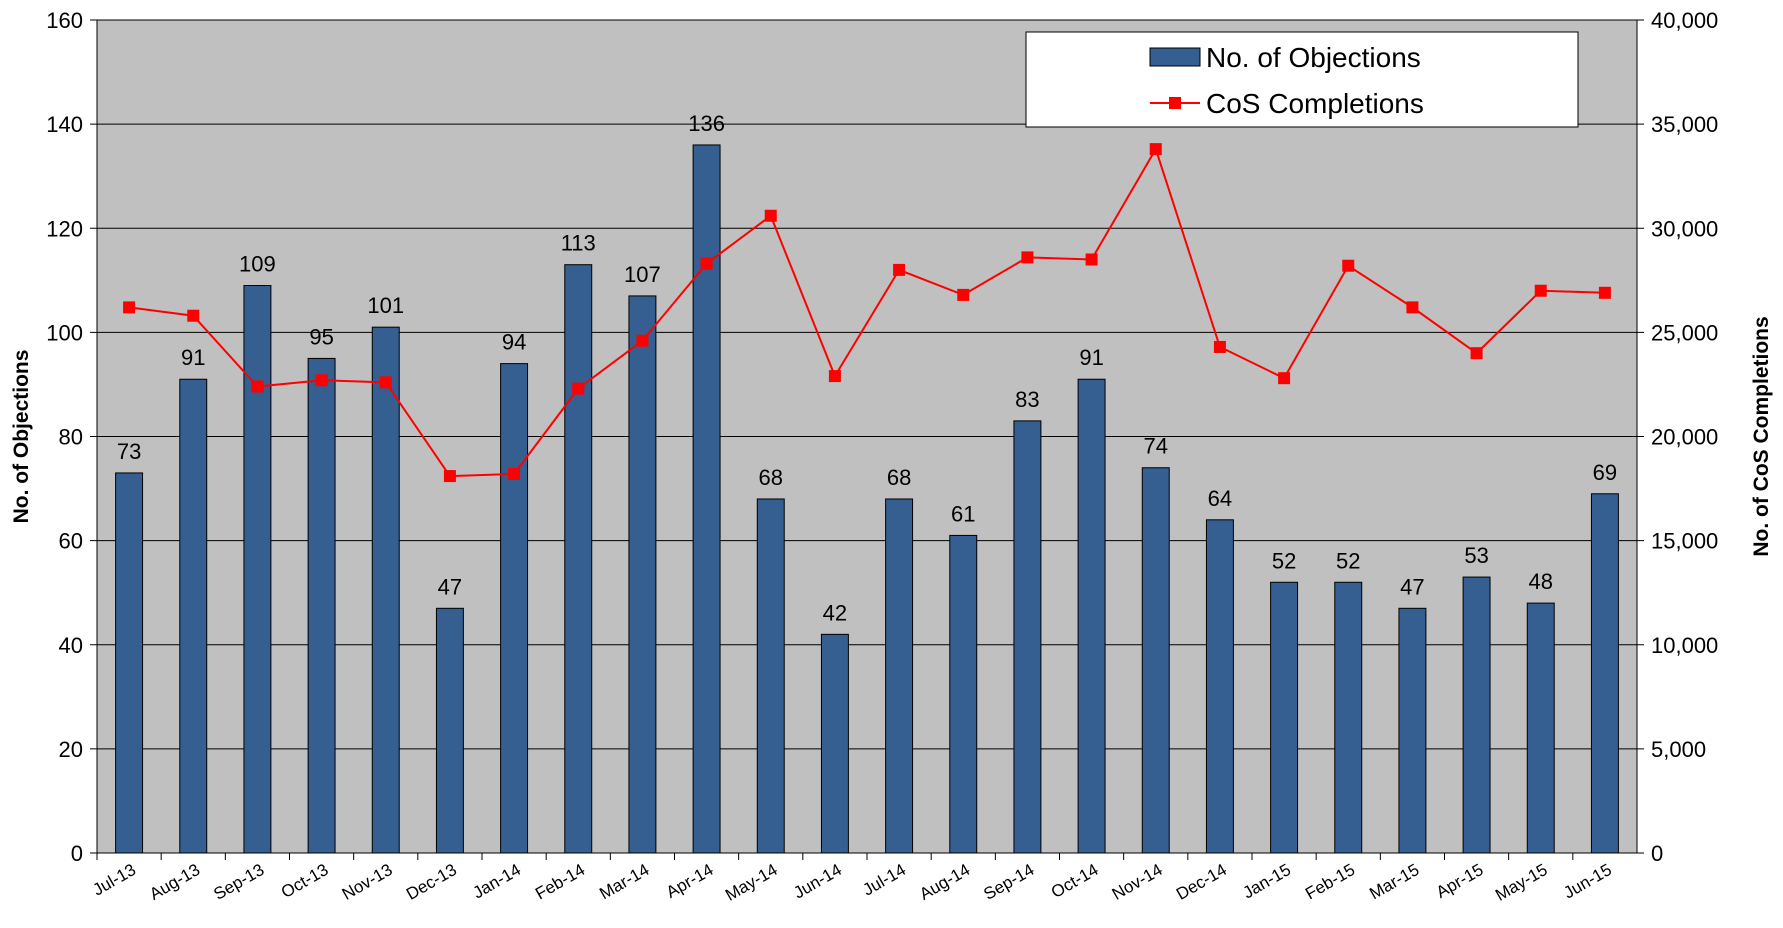  Describe the element at coordinates (367, 882) in the screenshot. I see `x-tick-label: Nov-13` at that location.